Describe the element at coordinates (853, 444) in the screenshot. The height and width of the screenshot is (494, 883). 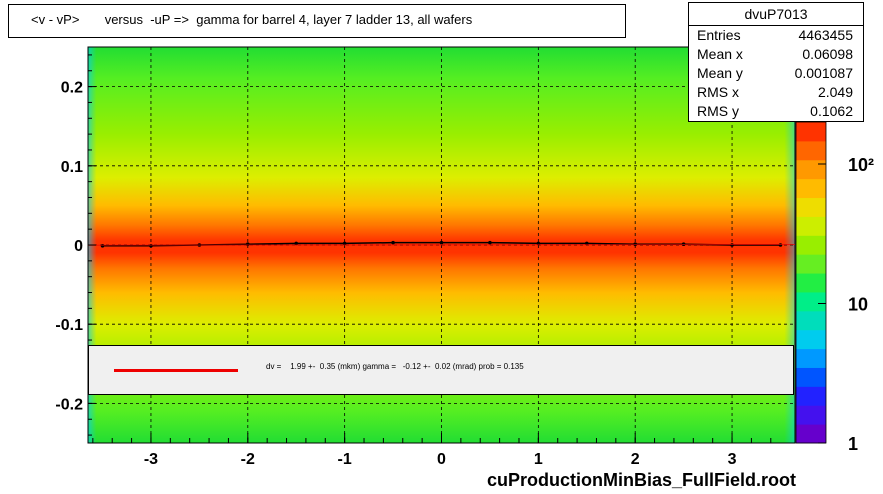
I see `colorbar-label: 1` at that location.